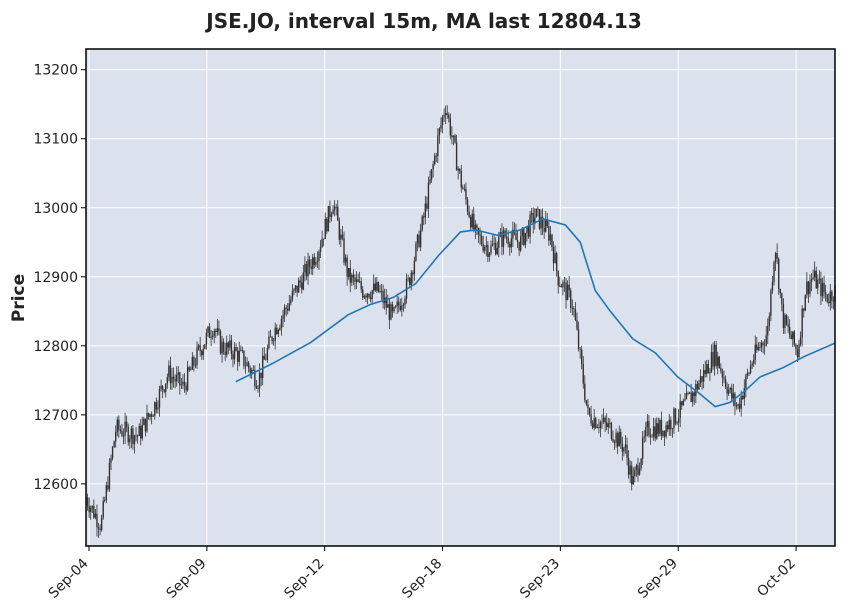  What do you see at coordinates (59, 278) in the screenshot?
I see `y-axis: 12600 12700 12800 12900 13000 13100 13200` at bounding box center [59, 278].